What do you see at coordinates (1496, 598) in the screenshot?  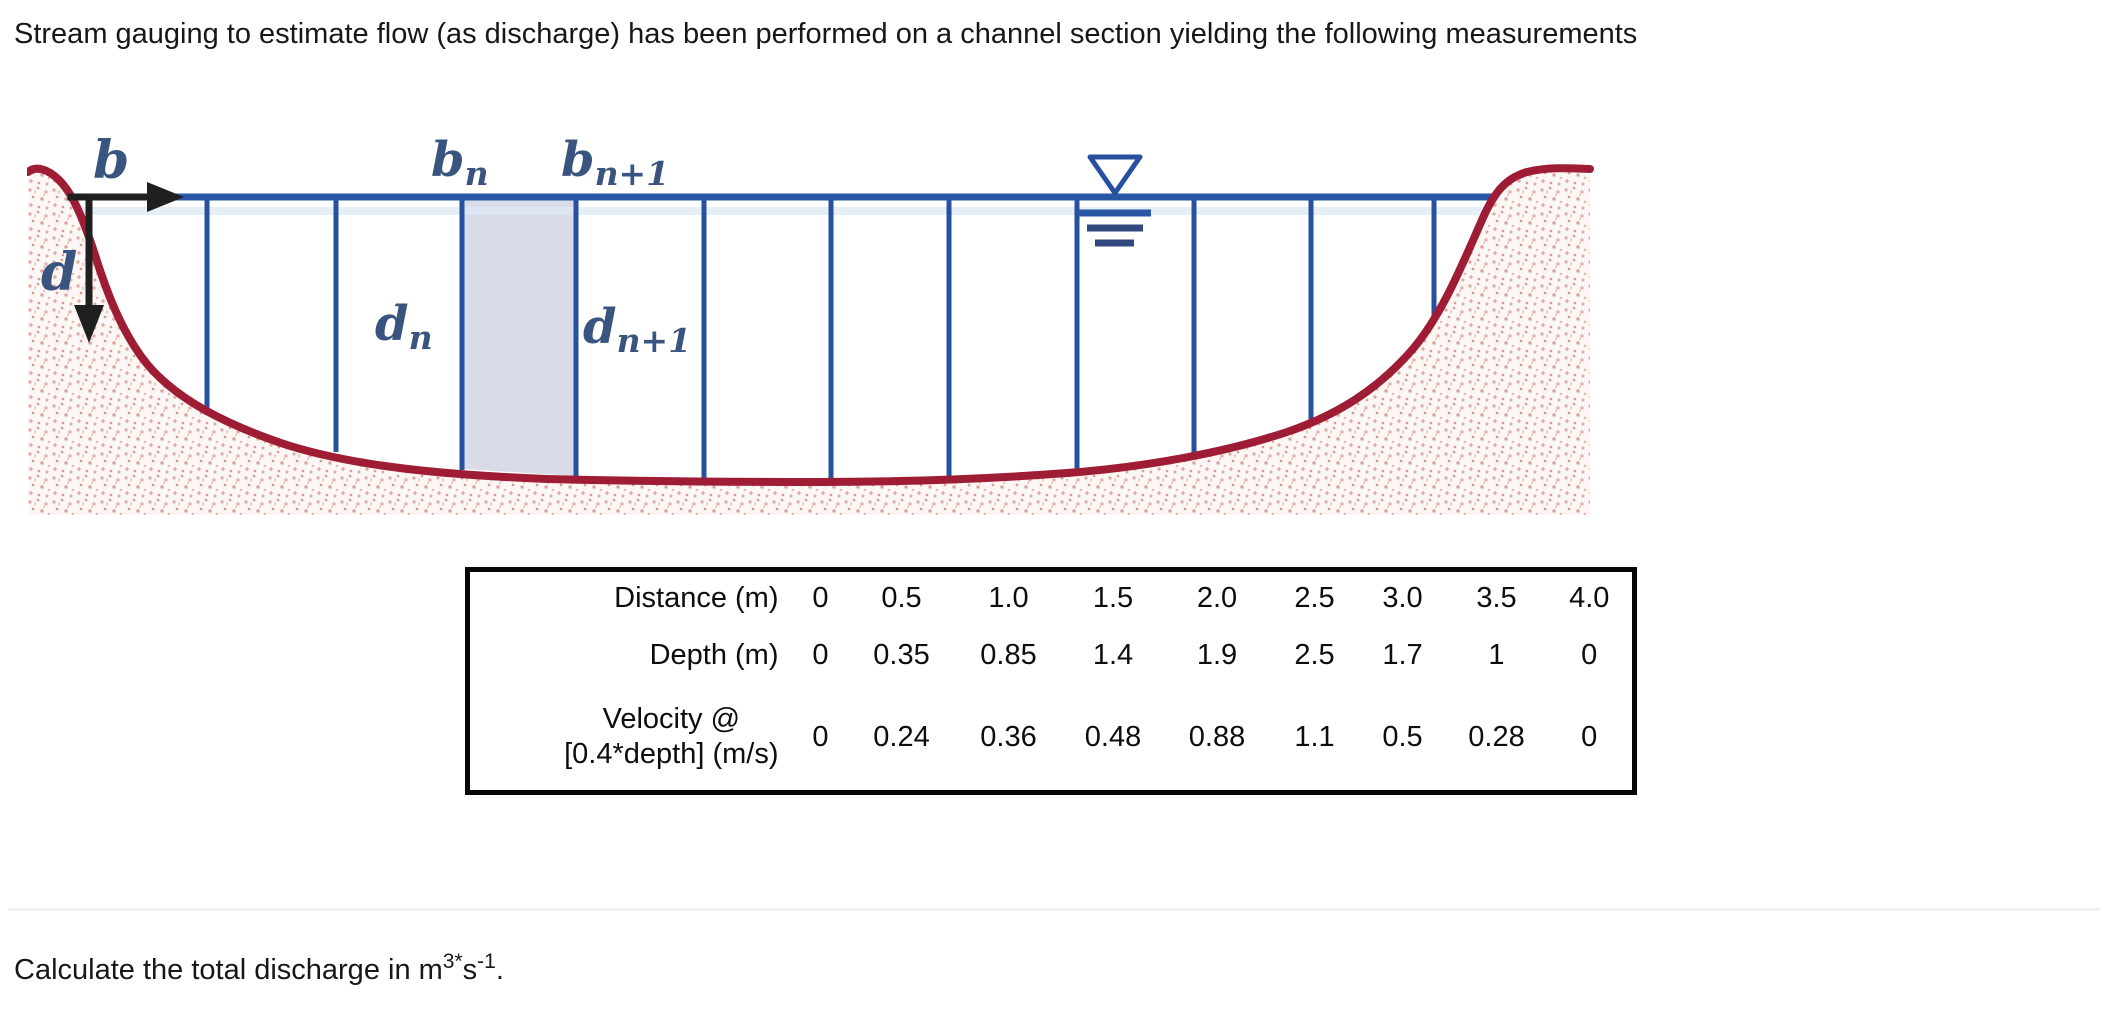 I see `table-cell: 3.5` at bounding box center [1496, 598].